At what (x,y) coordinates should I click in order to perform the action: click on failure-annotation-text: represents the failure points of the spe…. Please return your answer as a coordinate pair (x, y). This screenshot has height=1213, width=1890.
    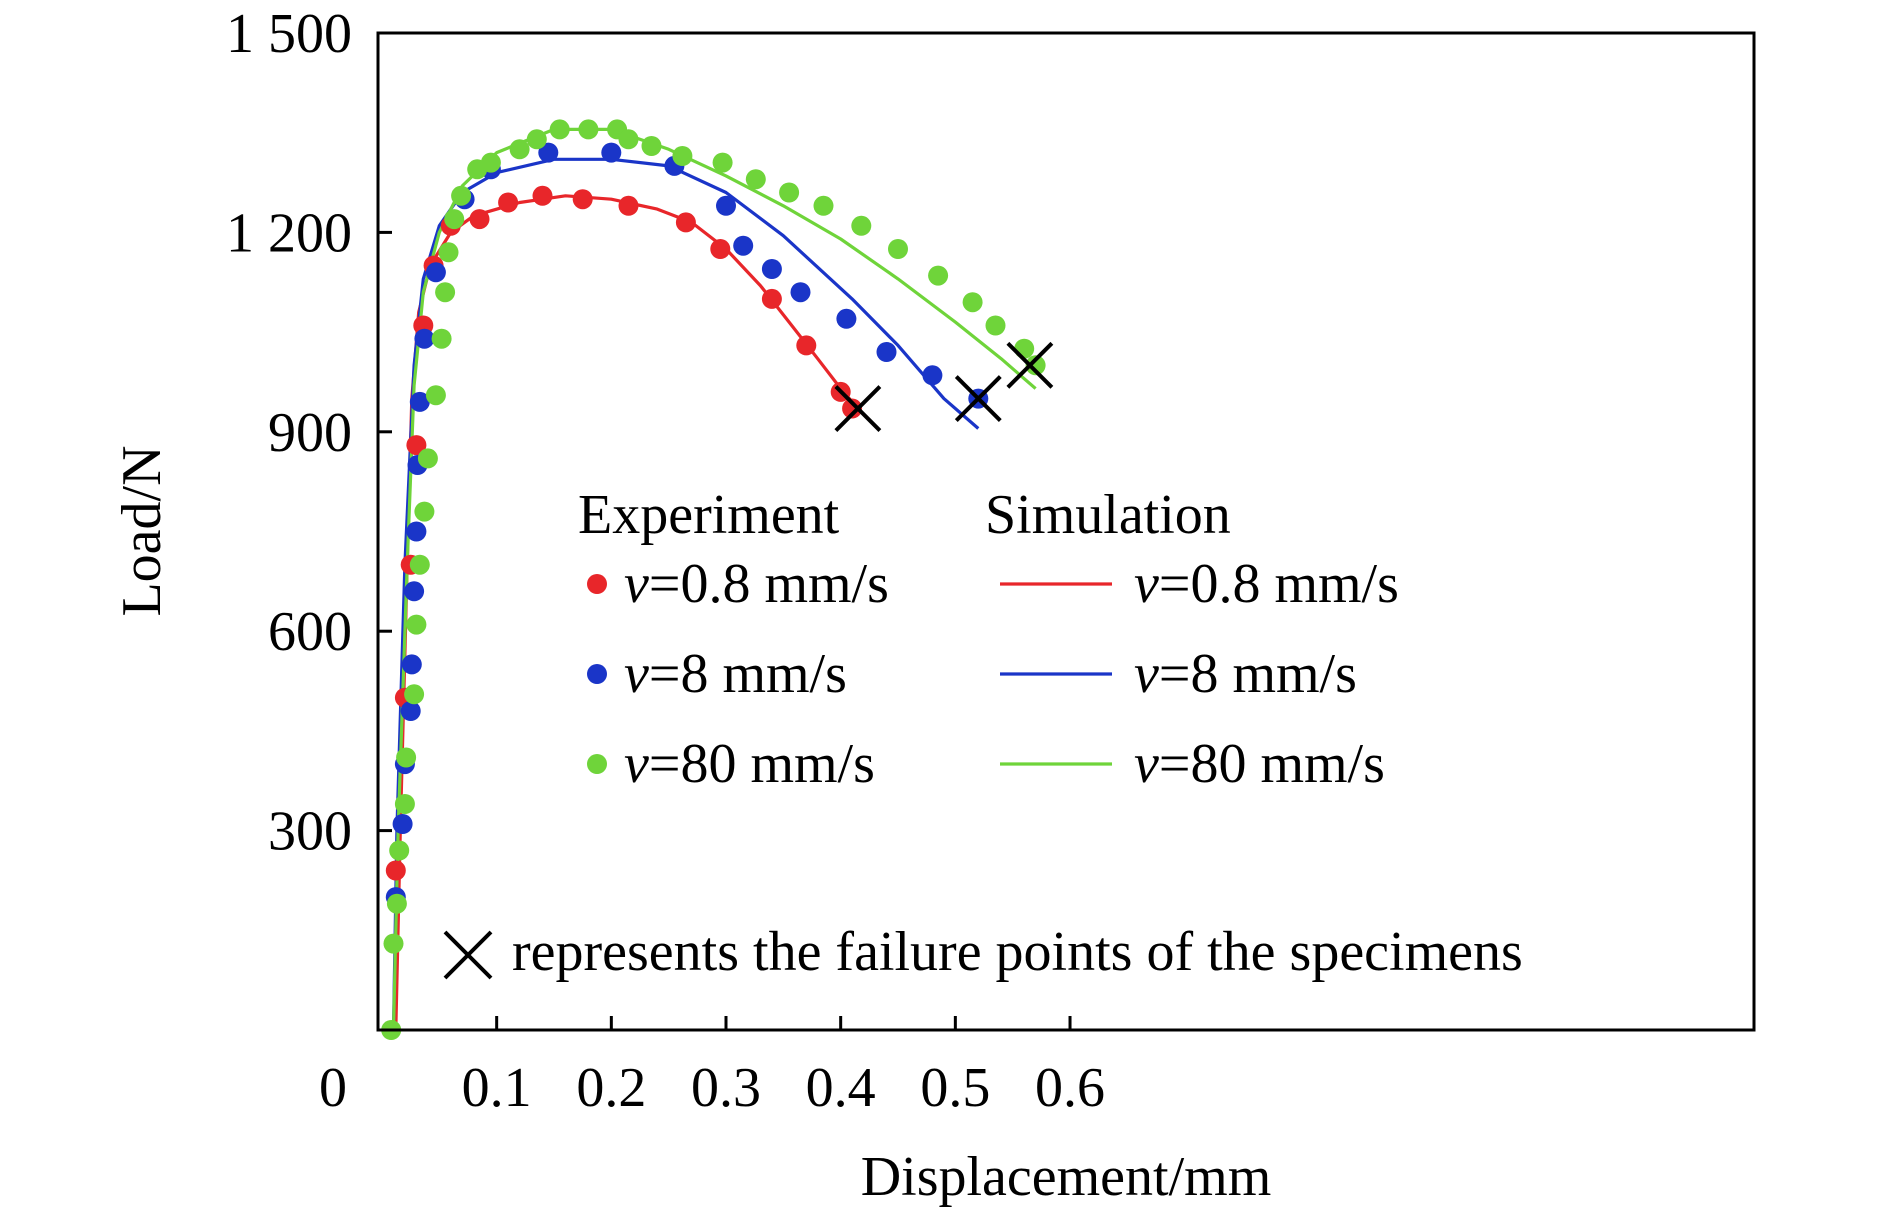
    Looking at the image, I should click on (1017, 952).